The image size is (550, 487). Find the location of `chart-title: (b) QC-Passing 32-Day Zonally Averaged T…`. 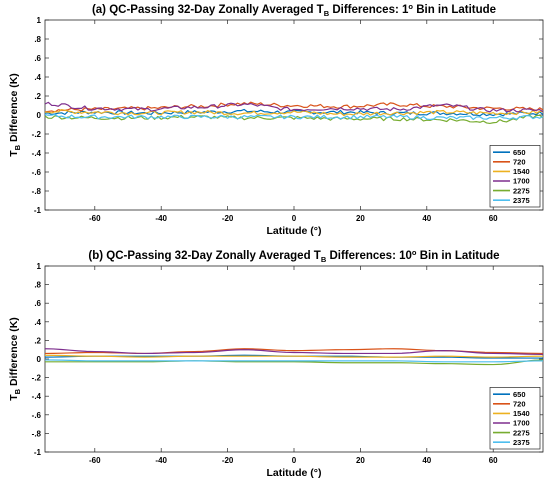

chart-title: (b) QC-Passing 32-Day Zonally Averaged T… is located at coordinates (293, 256).